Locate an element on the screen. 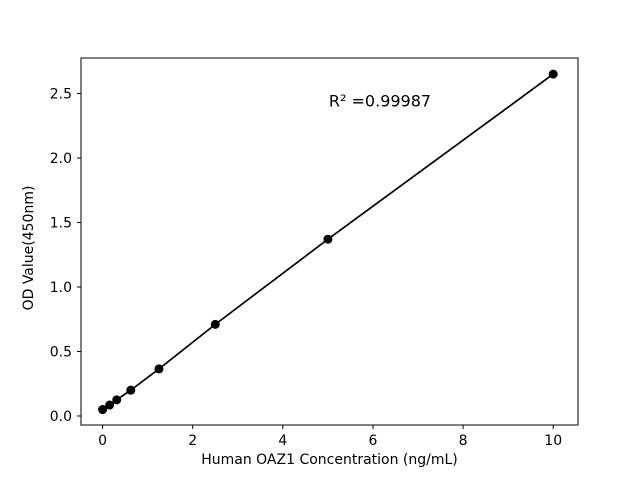 The image size is (640, 480). x-tick-label: 8 is located at coordinates (463, 441).